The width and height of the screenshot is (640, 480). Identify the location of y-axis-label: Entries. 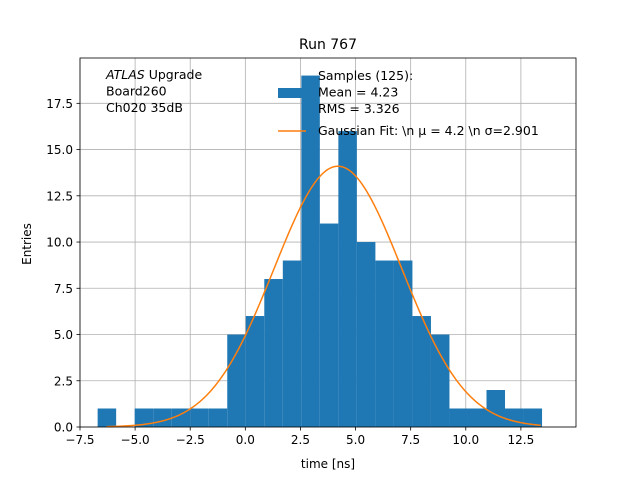
(27, 244).